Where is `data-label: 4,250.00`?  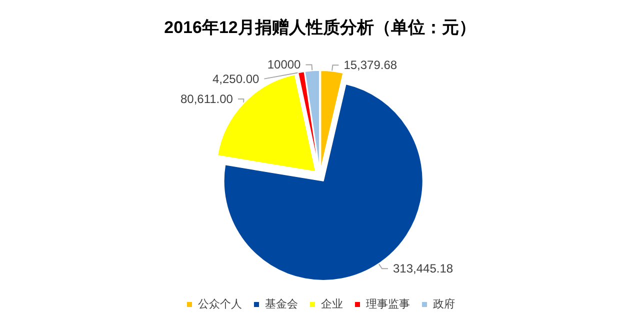
data-label: 4,250.00 is located at coordinates (236, 79).